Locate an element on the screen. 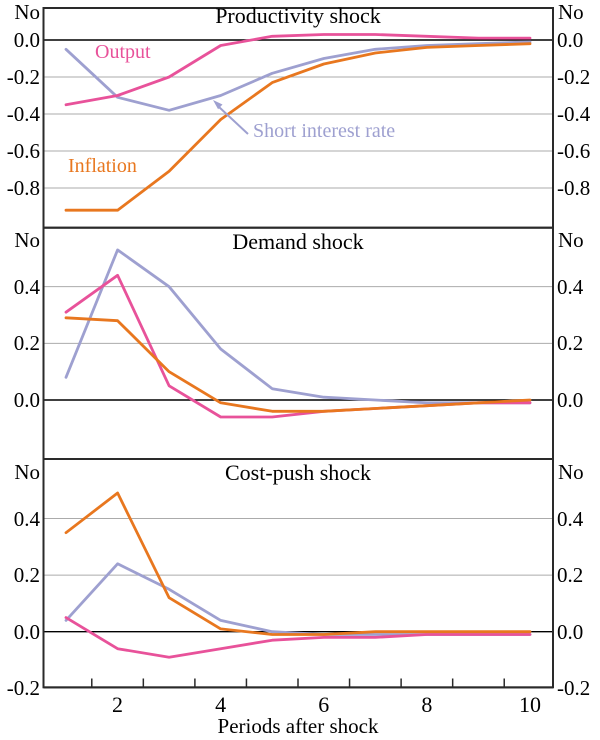 This screenshot has height=740, width=600. x-tick-label: 6 is located at coordinates (324, 704).